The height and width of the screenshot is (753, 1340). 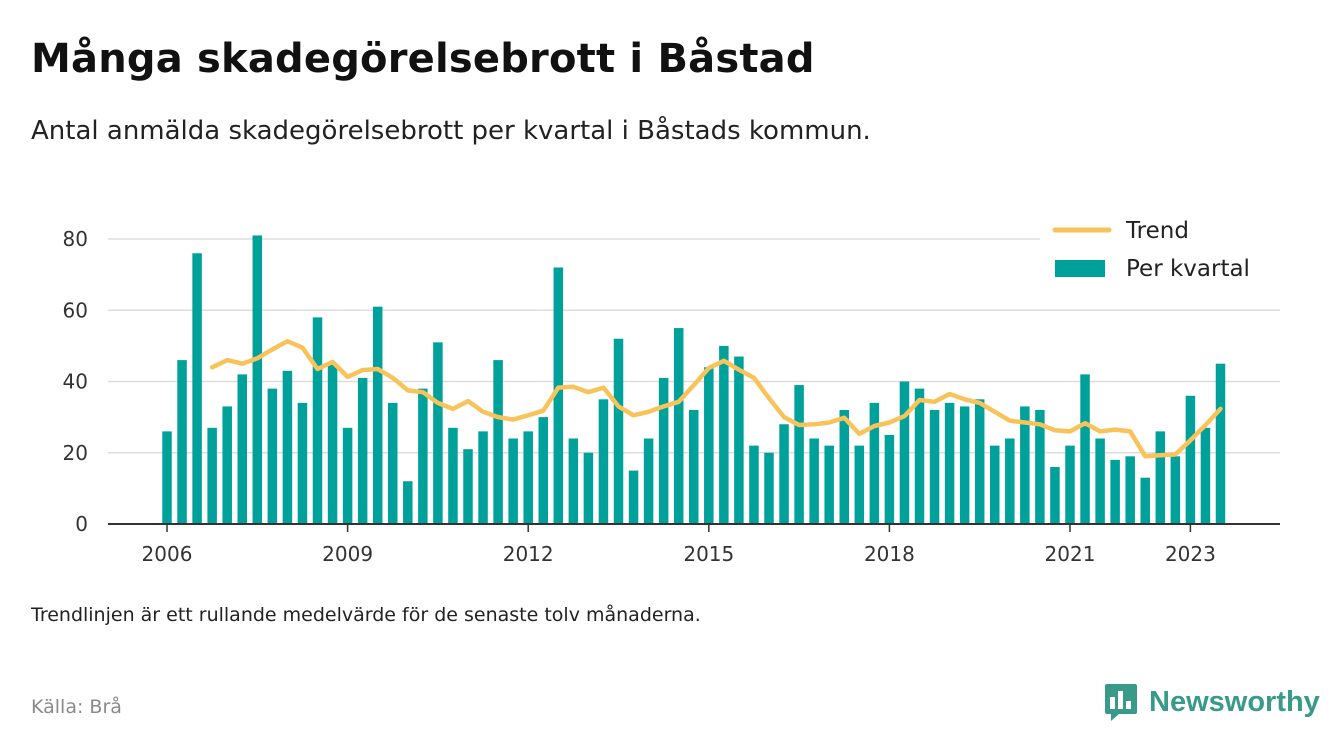 I want to click on bar-2010-Q1, so click(x=408, y=502).